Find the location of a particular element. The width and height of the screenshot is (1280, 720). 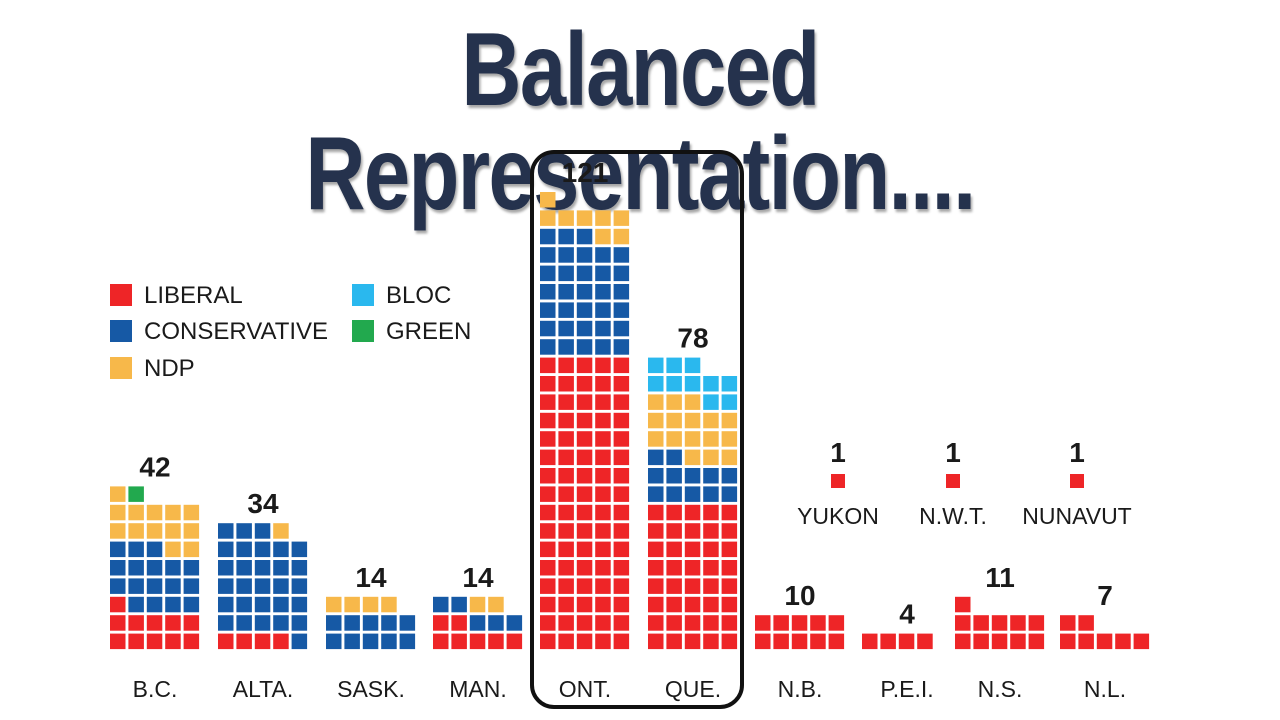

legend: LIBERAL CONSERVATIVE NDP BLOC GREEN is located at coordinates (290, 332).